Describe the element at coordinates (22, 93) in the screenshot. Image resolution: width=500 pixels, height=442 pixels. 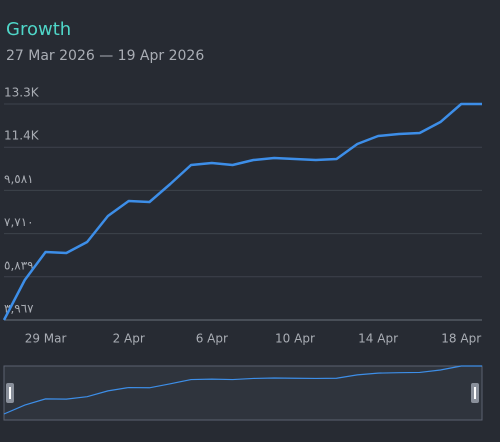
I see `y-tick-label: 13.3K` at that location.